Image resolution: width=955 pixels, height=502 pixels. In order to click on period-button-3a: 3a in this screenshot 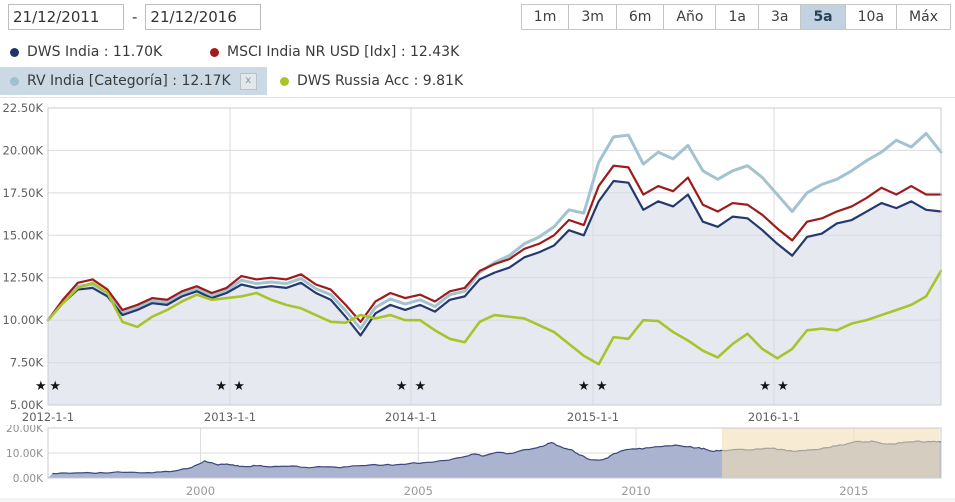, I will do `click(780, 17)`.